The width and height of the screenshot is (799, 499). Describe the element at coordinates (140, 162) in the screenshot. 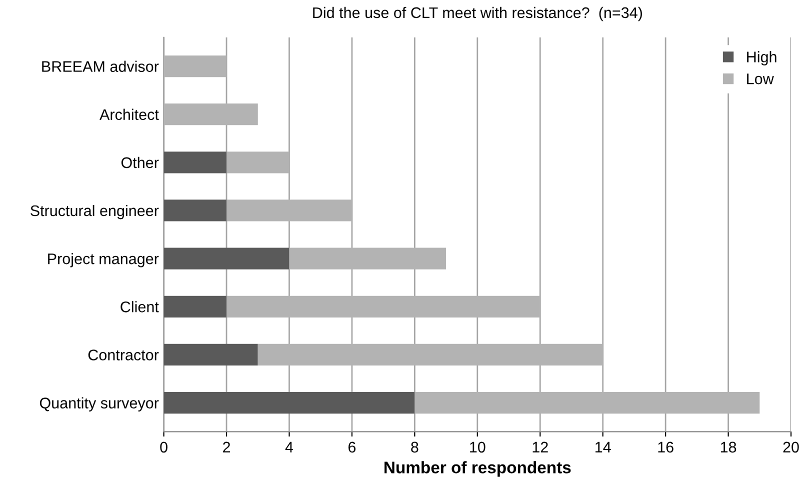

I see `y-tick-label: Other` at that location.